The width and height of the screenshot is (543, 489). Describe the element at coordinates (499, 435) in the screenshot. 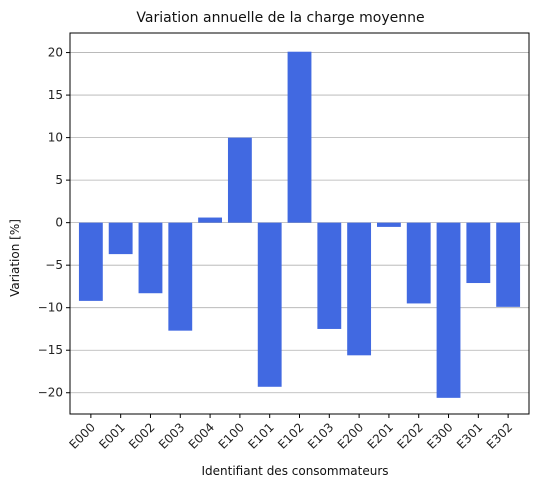

I see `x-tick-label: E302` at that location.